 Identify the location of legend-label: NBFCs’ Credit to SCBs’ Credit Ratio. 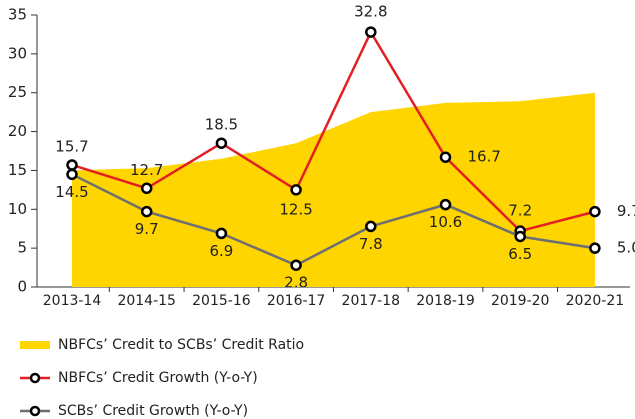
(181, 345).